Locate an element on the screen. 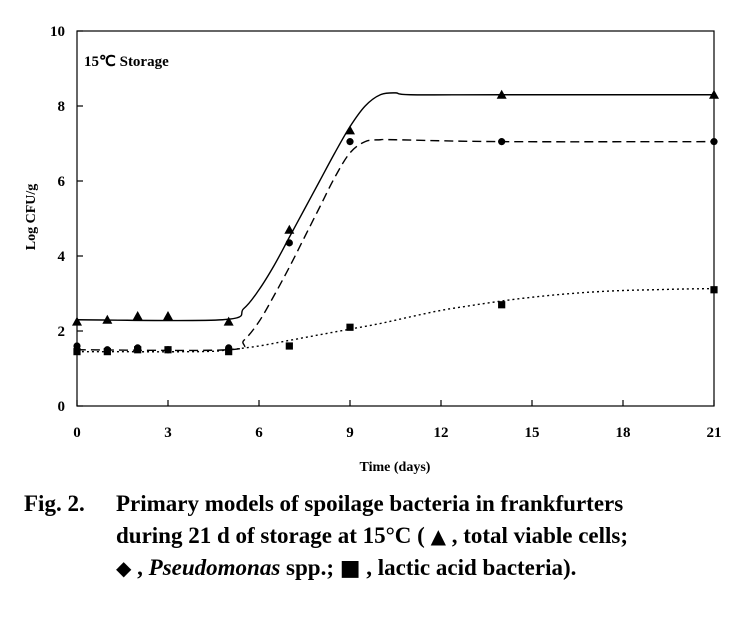 The width and height of the screenshot is (748, 617). y-axis-title: Log CFU/g is located at coordinates (31, 217).